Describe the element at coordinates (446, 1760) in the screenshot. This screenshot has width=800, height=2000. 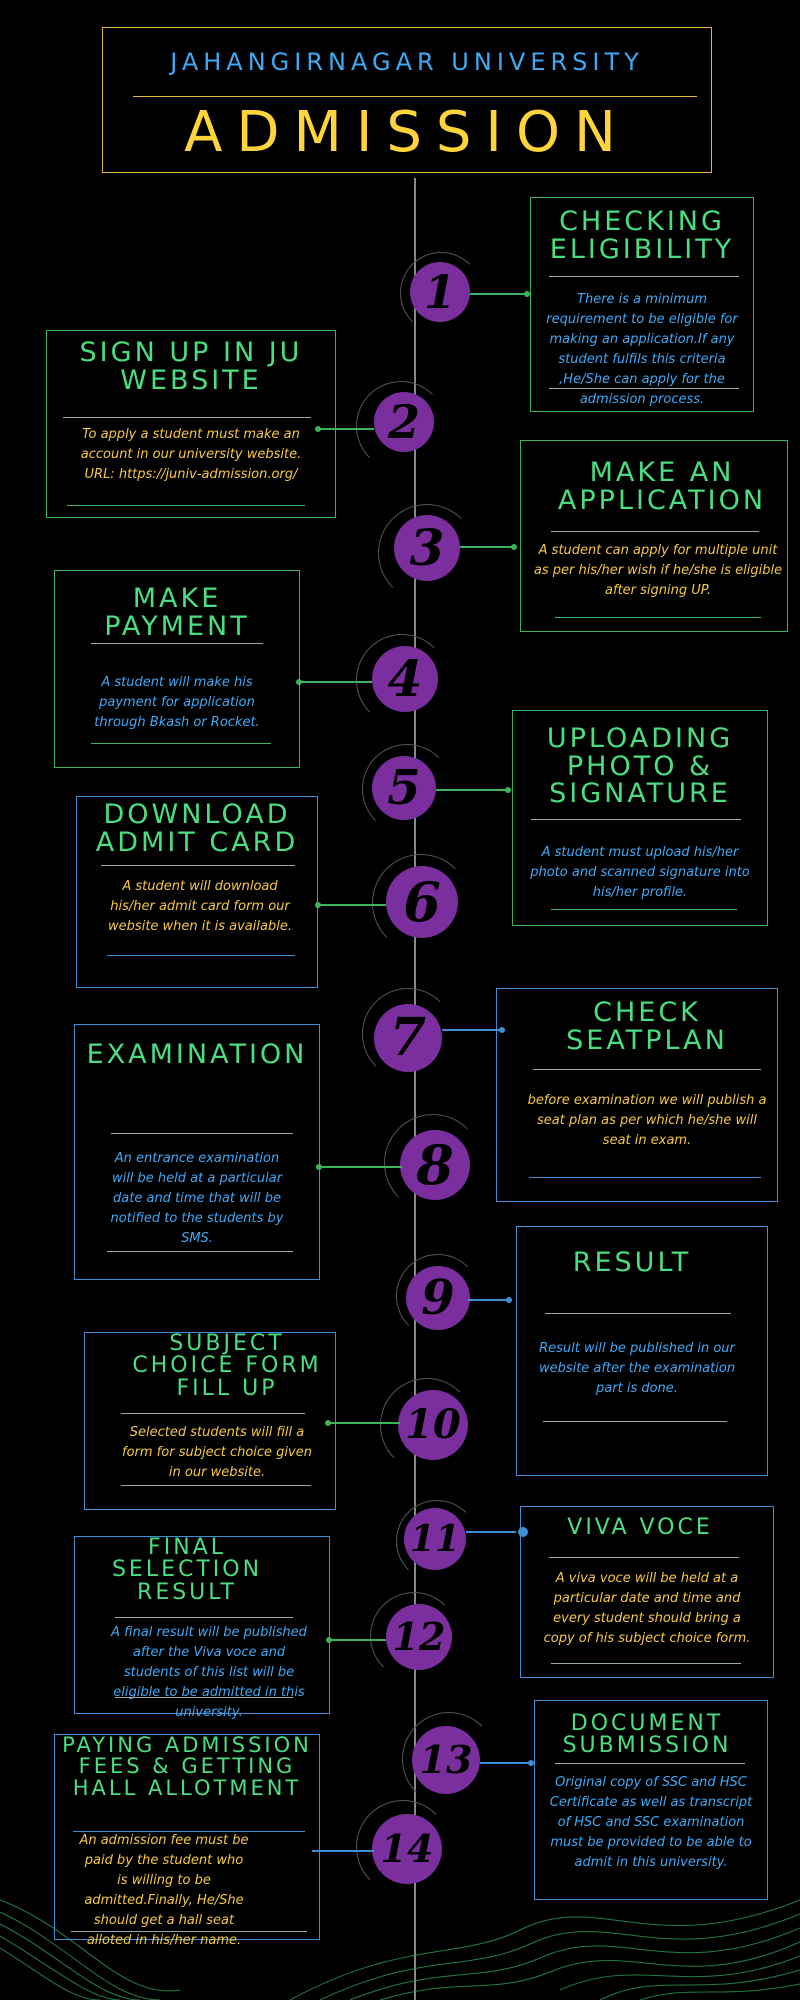
I see `step-number-13: 13` at that location.